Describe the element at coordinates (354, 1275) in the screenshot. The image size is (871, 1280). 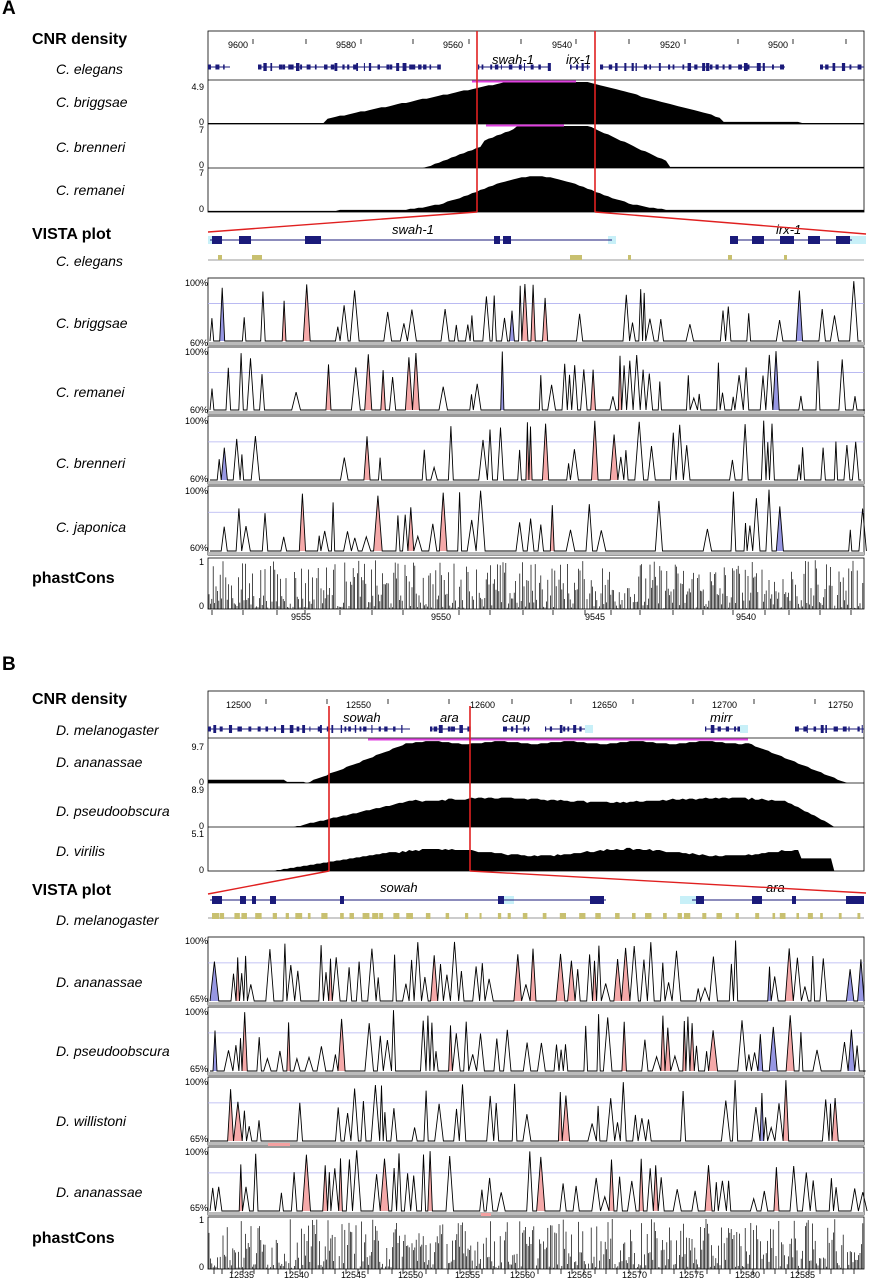
I see `bottom-axis-tick: 12545` at that location.